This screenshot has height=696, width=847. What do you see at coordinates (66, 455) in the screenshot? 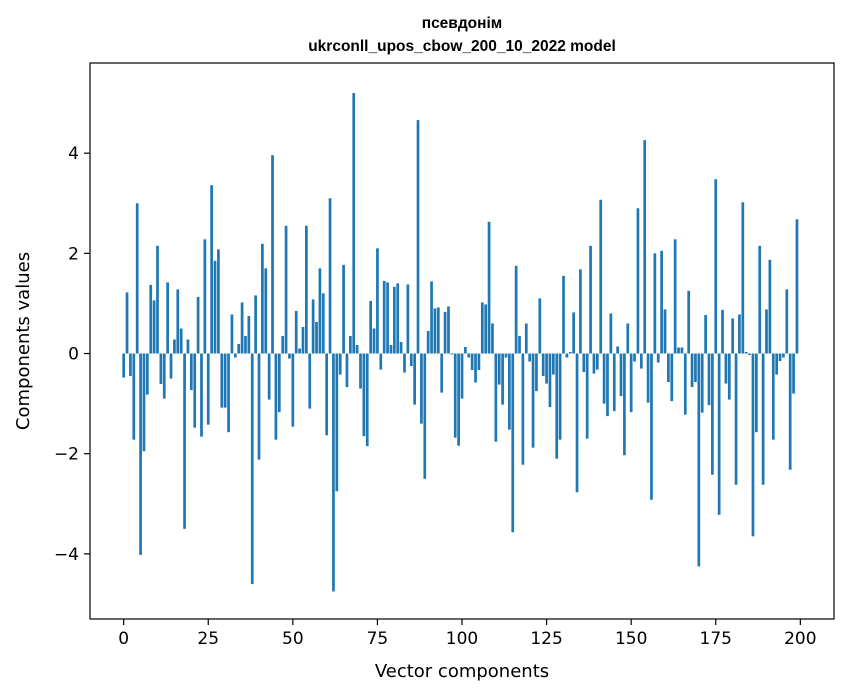
I see `y-tick-label: −2` at bounding box center [66, 455].